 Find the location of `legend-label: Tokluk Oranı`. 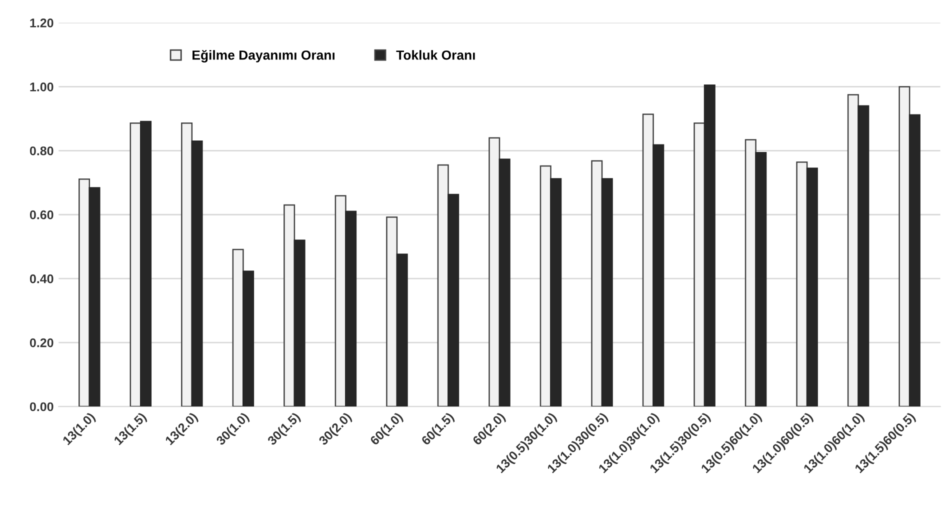

legend-label: Tokluk Oranı is located at coordinates (435, 55).